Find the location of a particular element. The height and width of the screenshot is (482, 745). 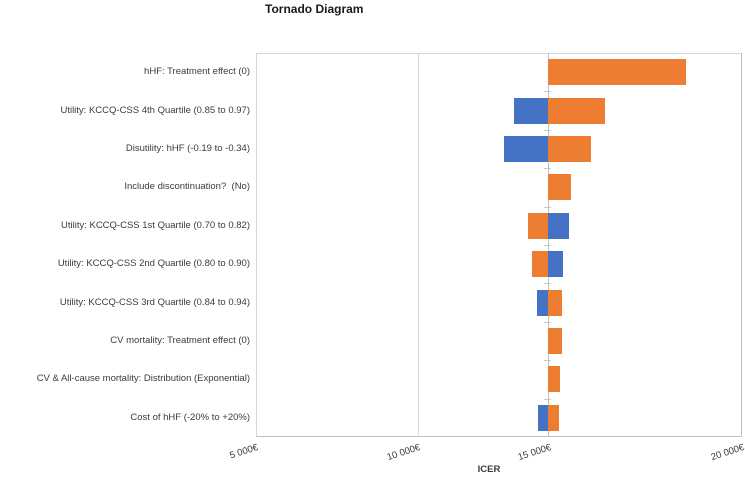

x-tick-label: 5 000€ is located at coordinates (244, 452).